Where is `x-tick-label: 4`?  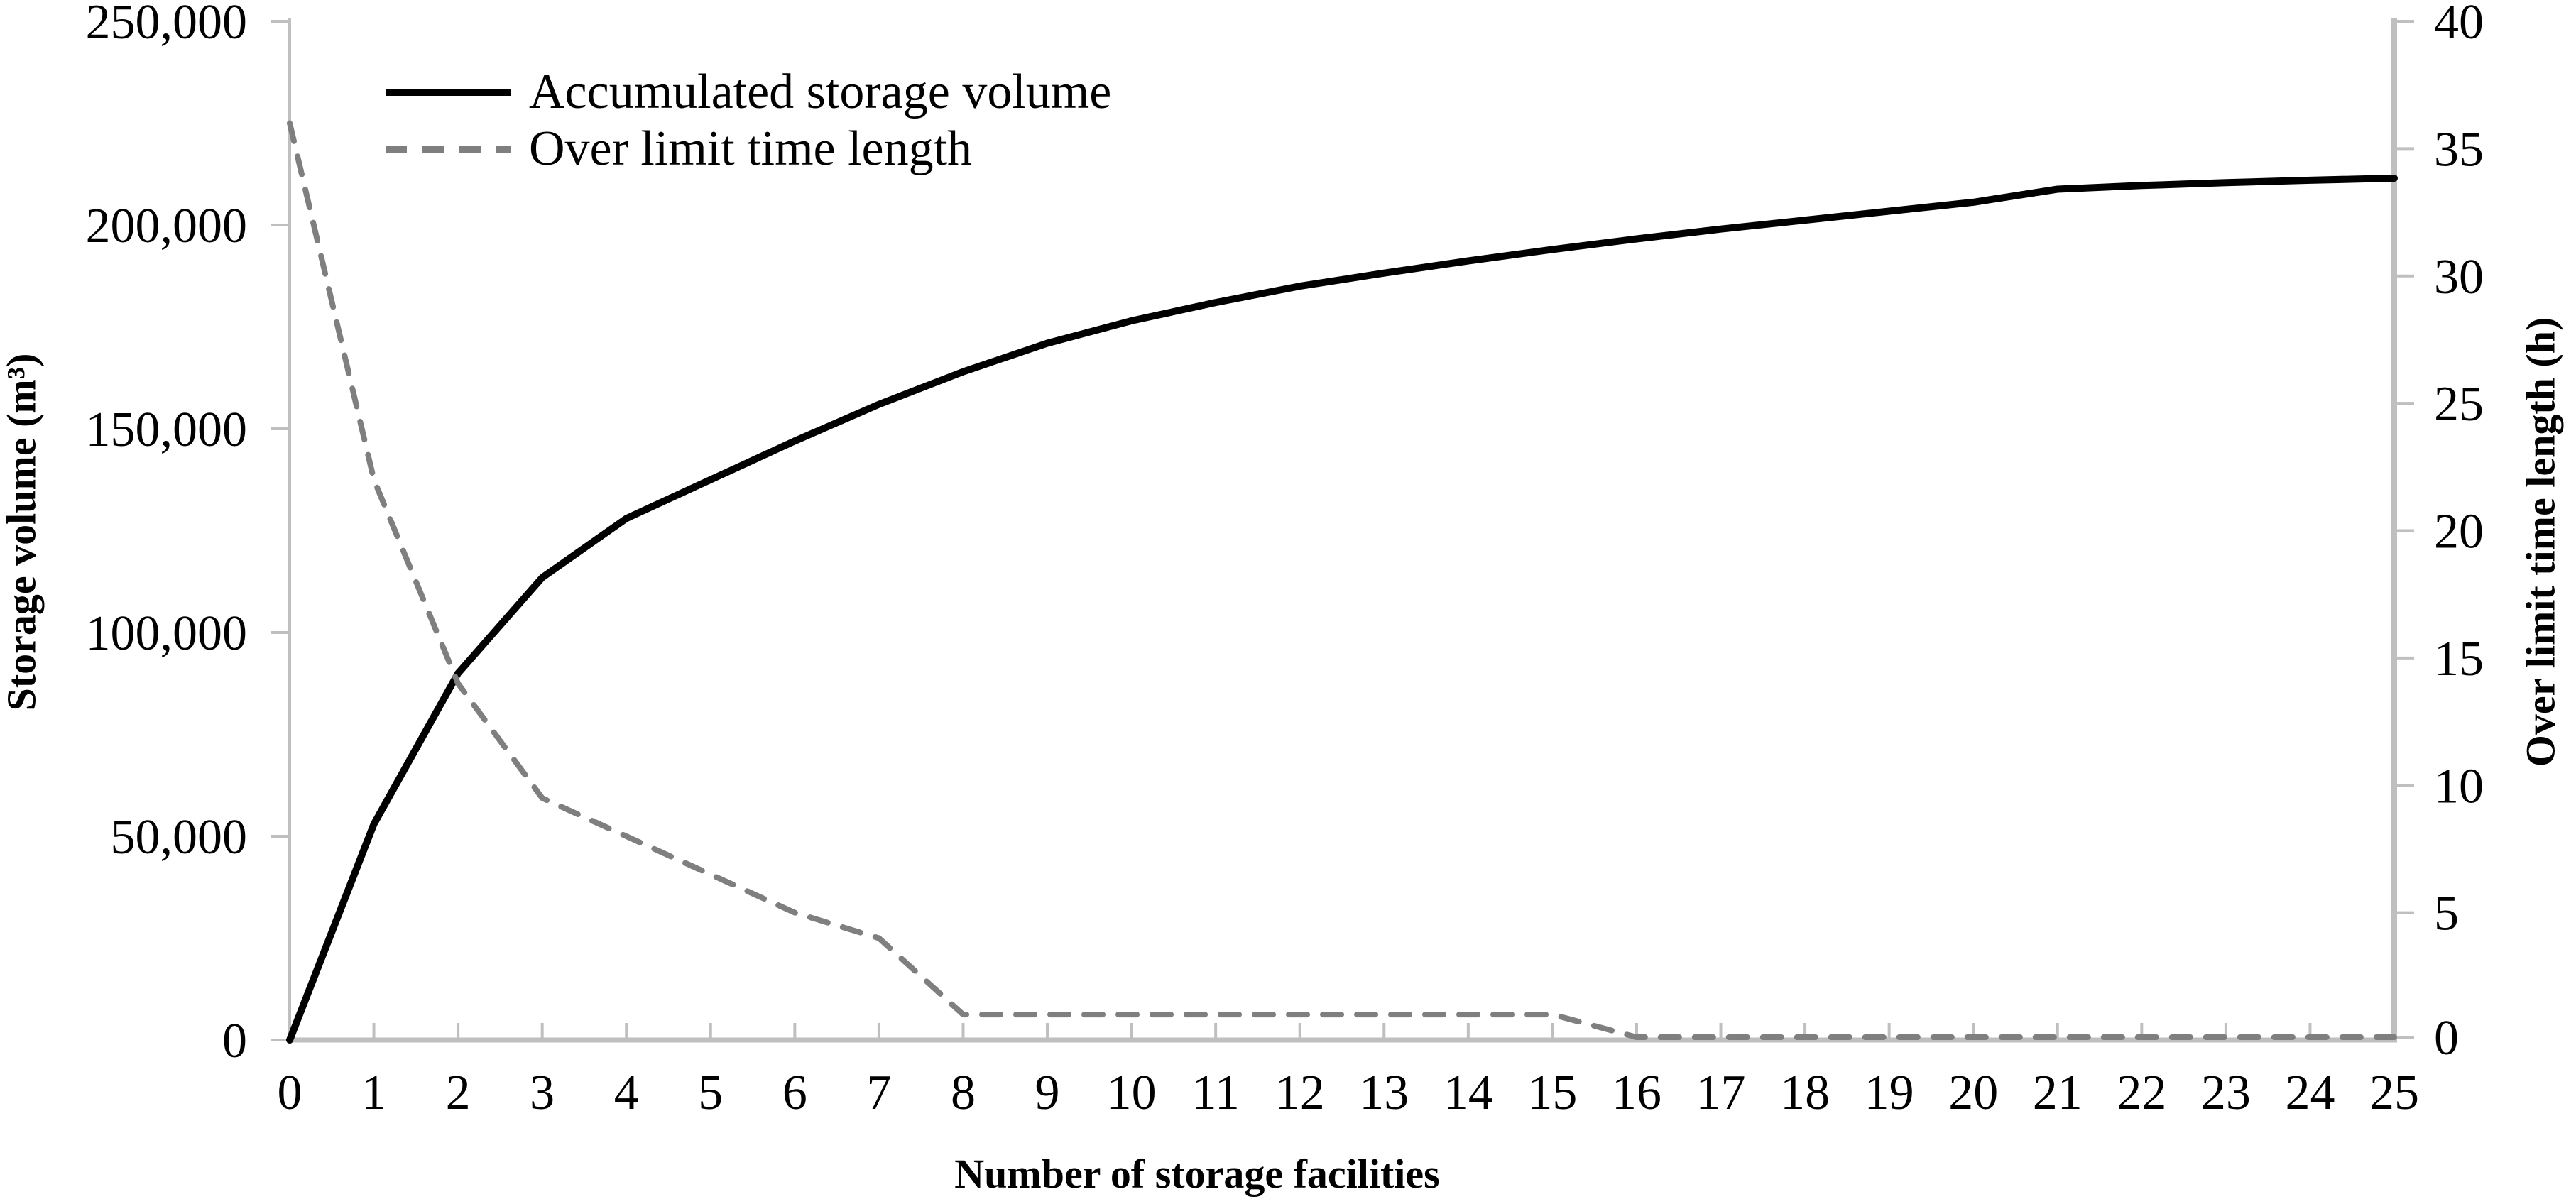
x-tick-label: 4 is located at coordinates (626, 1093).